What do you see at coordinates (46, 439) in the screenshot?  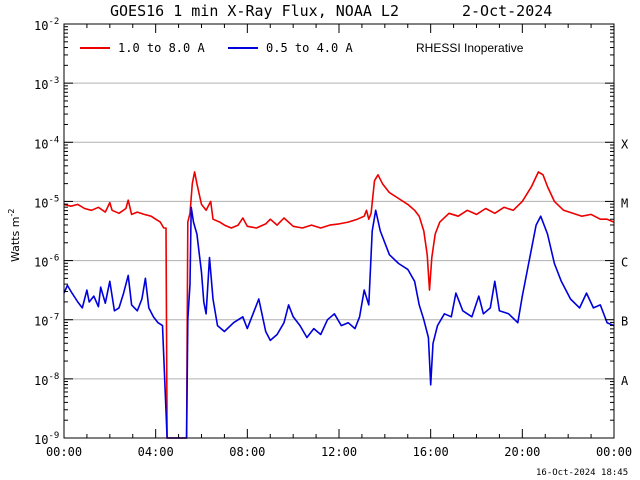 I see `y-tick-label: 10⁻⁹` at bounding box center [46, 439].